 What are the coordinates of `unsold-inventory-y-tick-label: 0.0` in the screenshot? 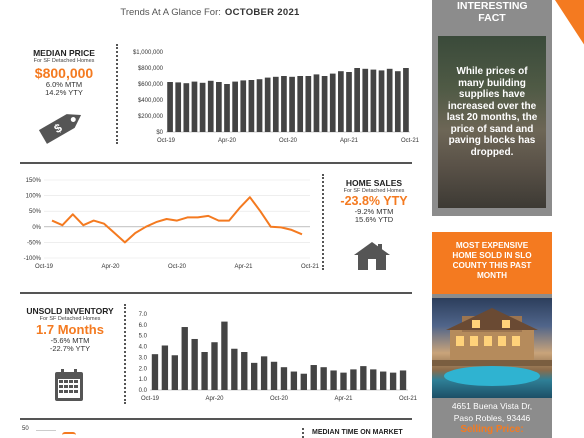 It's located at (143, 391).